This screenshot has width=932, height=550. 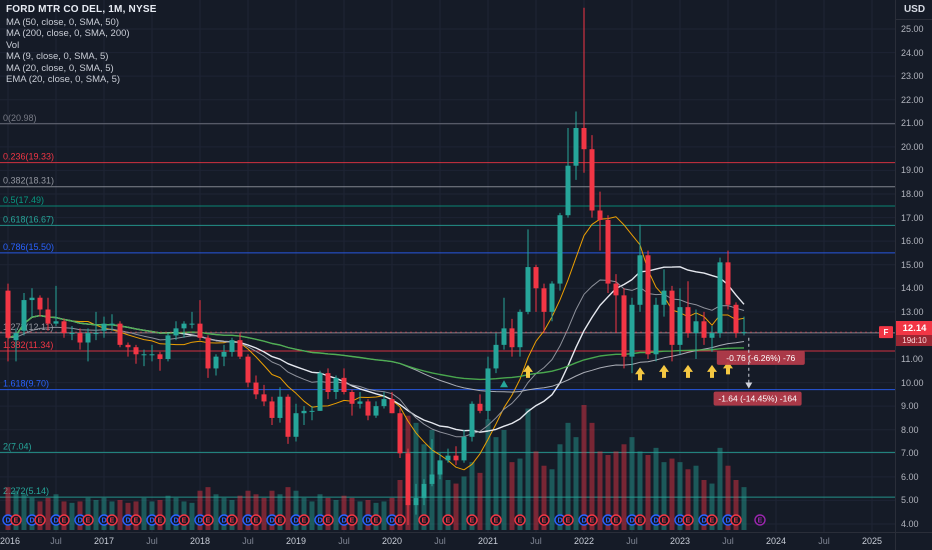 I want to click on signal-triangle-icon, so click(x=504, y=384).